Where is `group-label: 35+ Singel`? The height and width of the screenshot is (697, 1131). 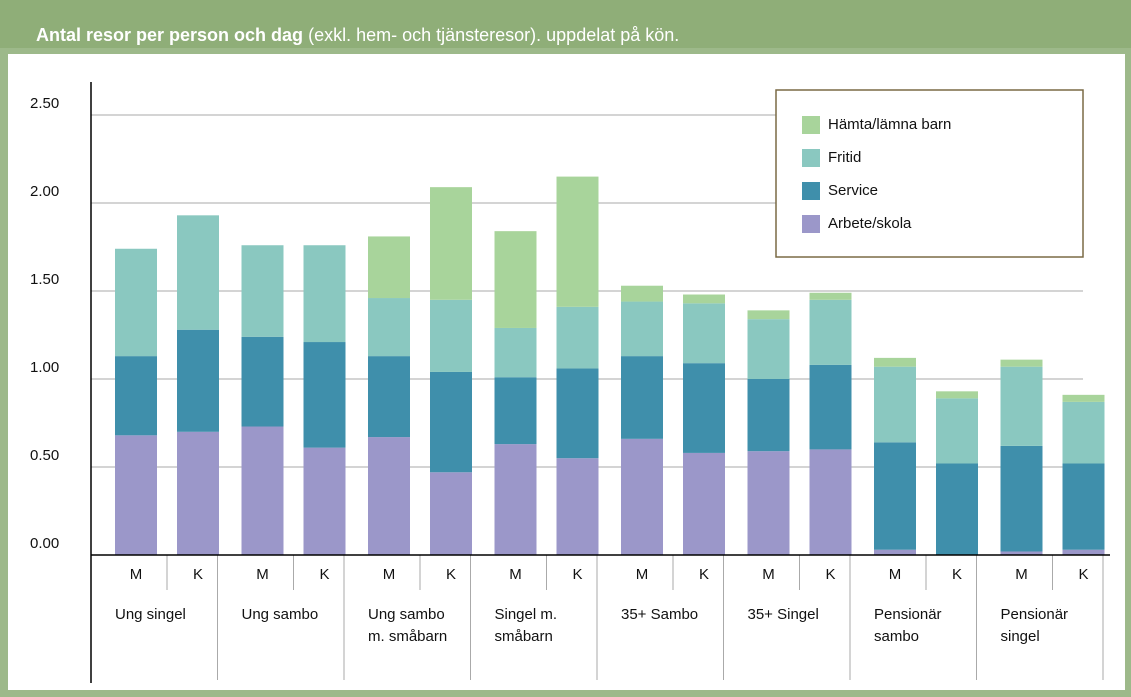
group-label: 35+ Singel is located at coordinates (783, 614).